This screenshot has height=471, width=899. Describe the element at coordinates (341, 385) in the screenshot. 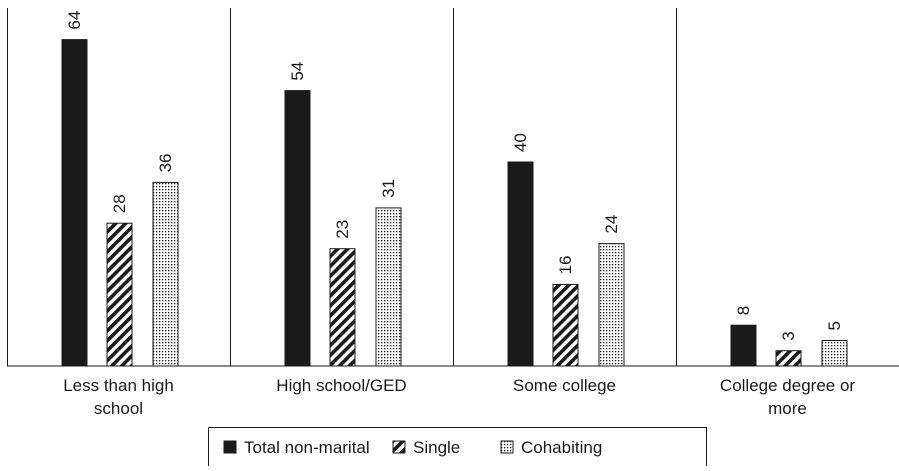

I see `category-label: High school/GED` at that location.